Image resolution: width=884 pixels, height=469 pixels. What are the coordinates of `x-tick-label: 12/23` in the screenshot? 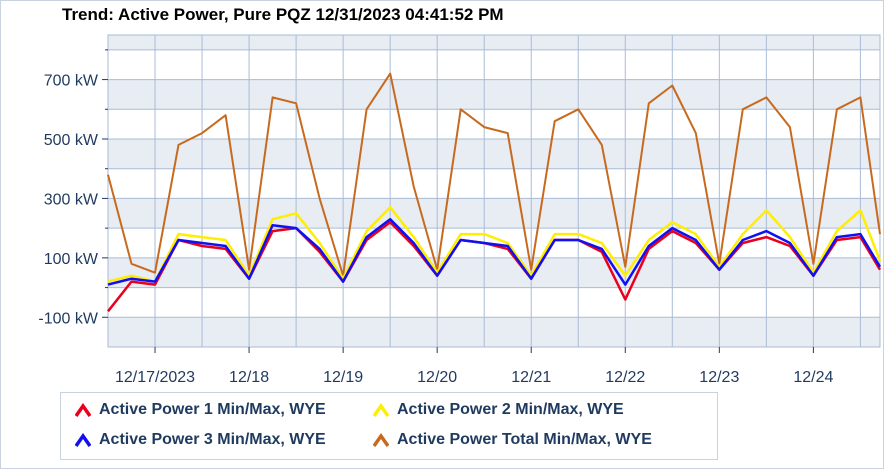 It's located at (719, 377).